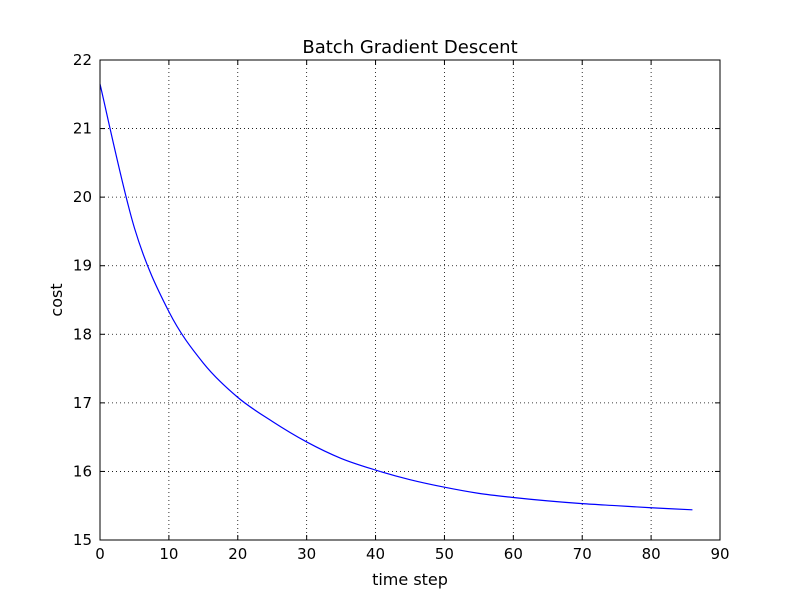  Describe the element at coordinates (513, 554) in the screenshot. I see `x-tick-label: 60` at that location.